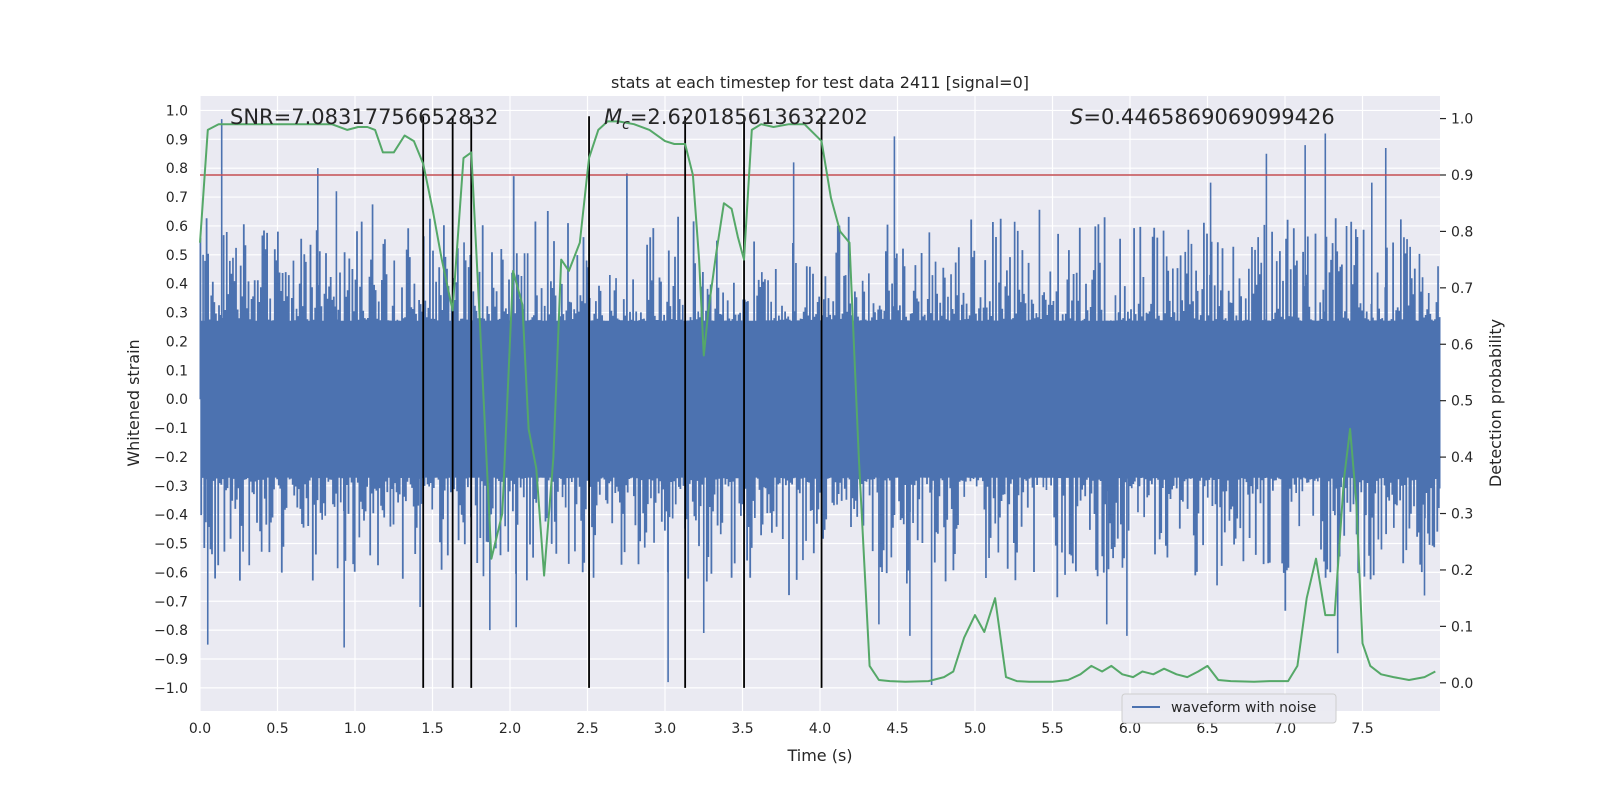 The width and height of the screenshot is (1600, 800). Describe the element at coordinates (1362, 729) in the screenshot. I see `x-tick-label-15: 7.5` at that location.